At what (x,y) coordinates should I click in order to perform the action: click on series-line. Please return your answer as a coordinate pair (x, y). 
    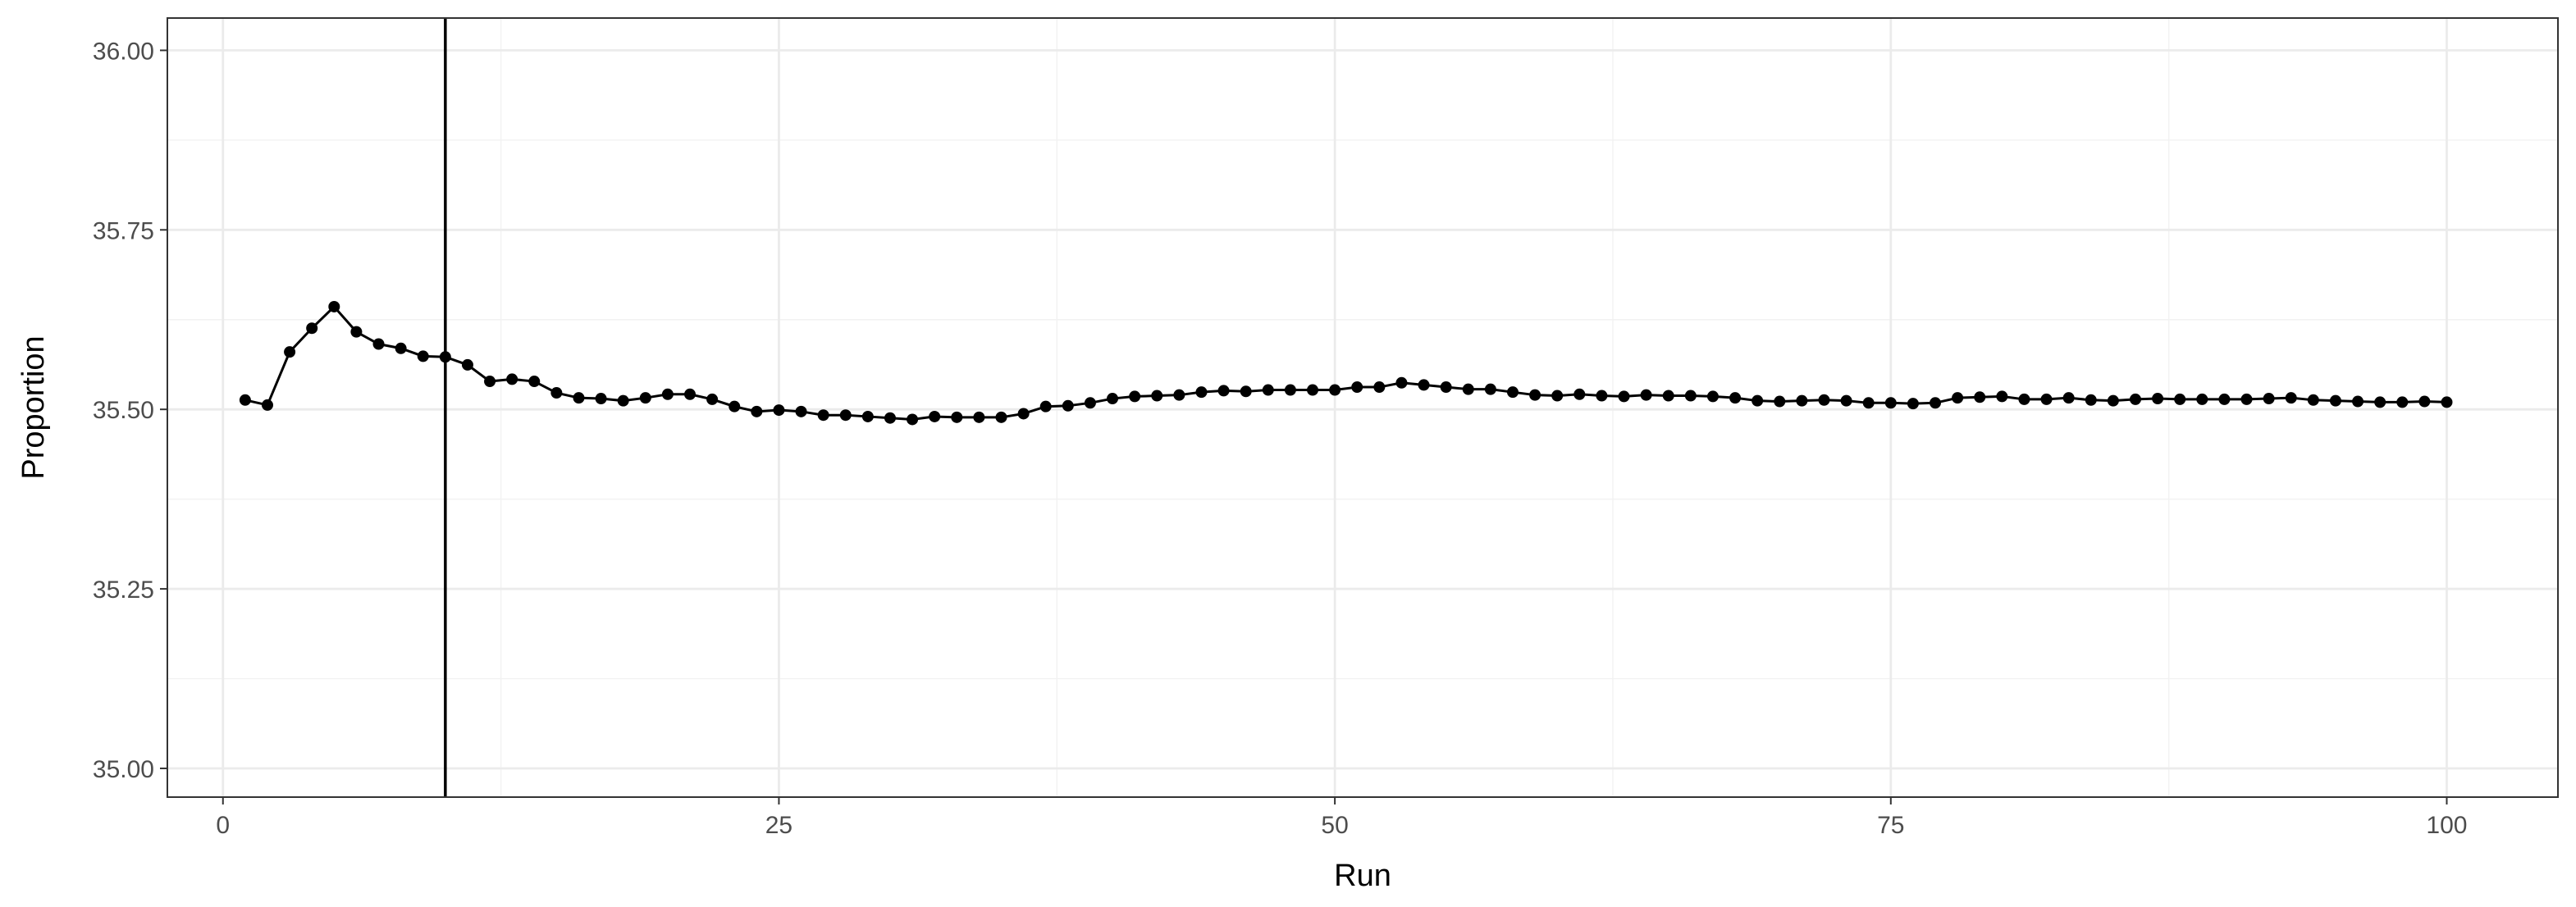
    Looking at the image, I should click on (1346, 362).